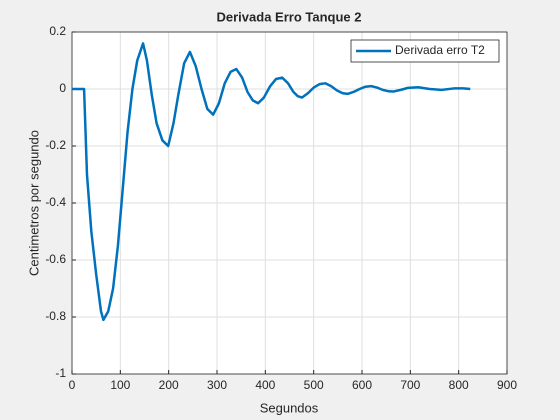 The image size is (560, 420). What do you see at coordinates (57, 31) in the screenshot?
I see `y-tick-label: 0.2` at bounding box center [57, 31].